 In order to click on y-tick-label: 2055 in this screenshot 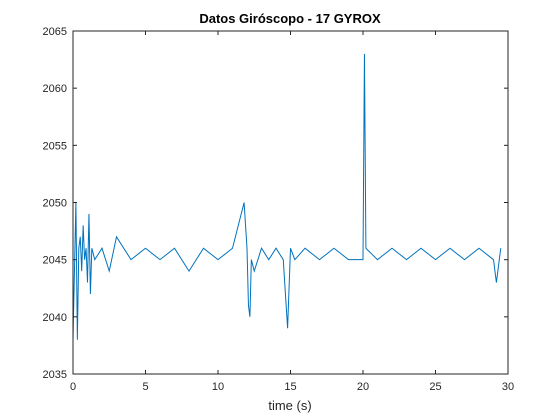, I will do `click(55, 146)`.